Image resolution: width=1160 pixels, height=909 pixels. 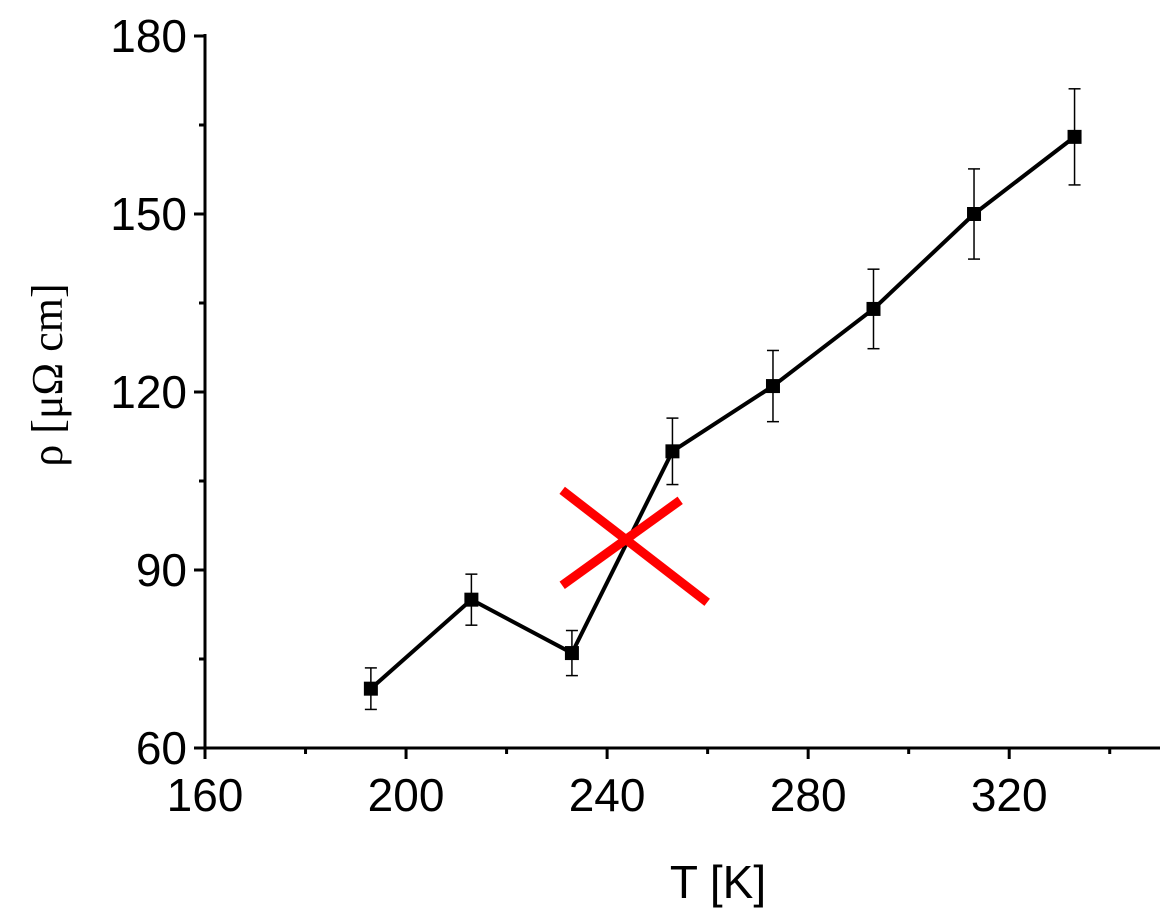 I want to click on red-cross-mark, so click(x=634, y=546).